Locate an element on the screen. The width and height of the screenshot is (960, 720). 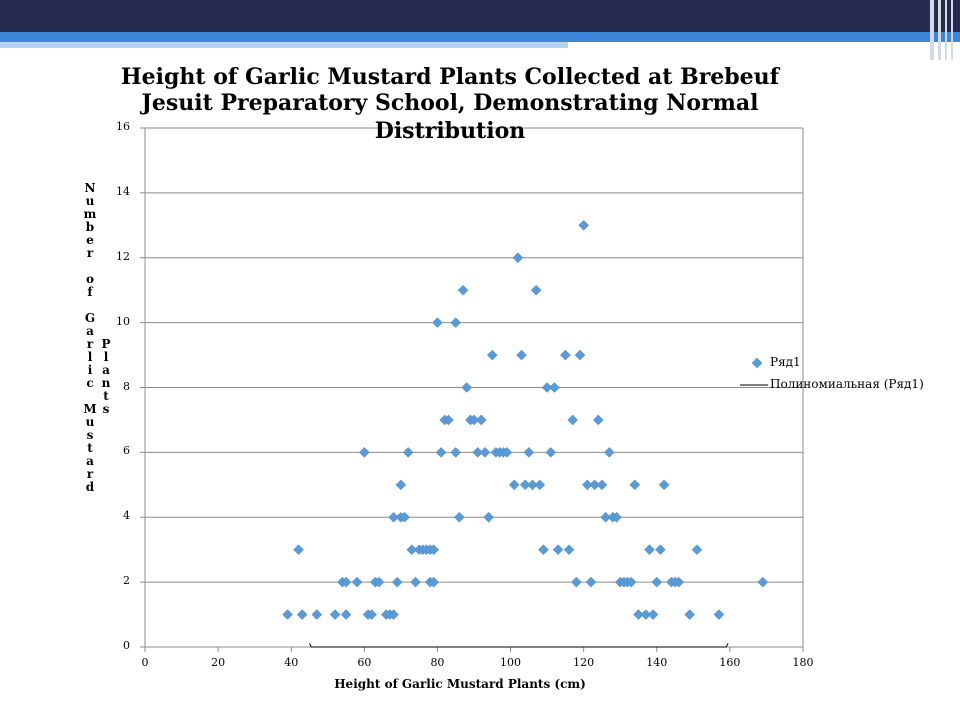
x-tick-label: 20 is located at coordinates (218, 662).